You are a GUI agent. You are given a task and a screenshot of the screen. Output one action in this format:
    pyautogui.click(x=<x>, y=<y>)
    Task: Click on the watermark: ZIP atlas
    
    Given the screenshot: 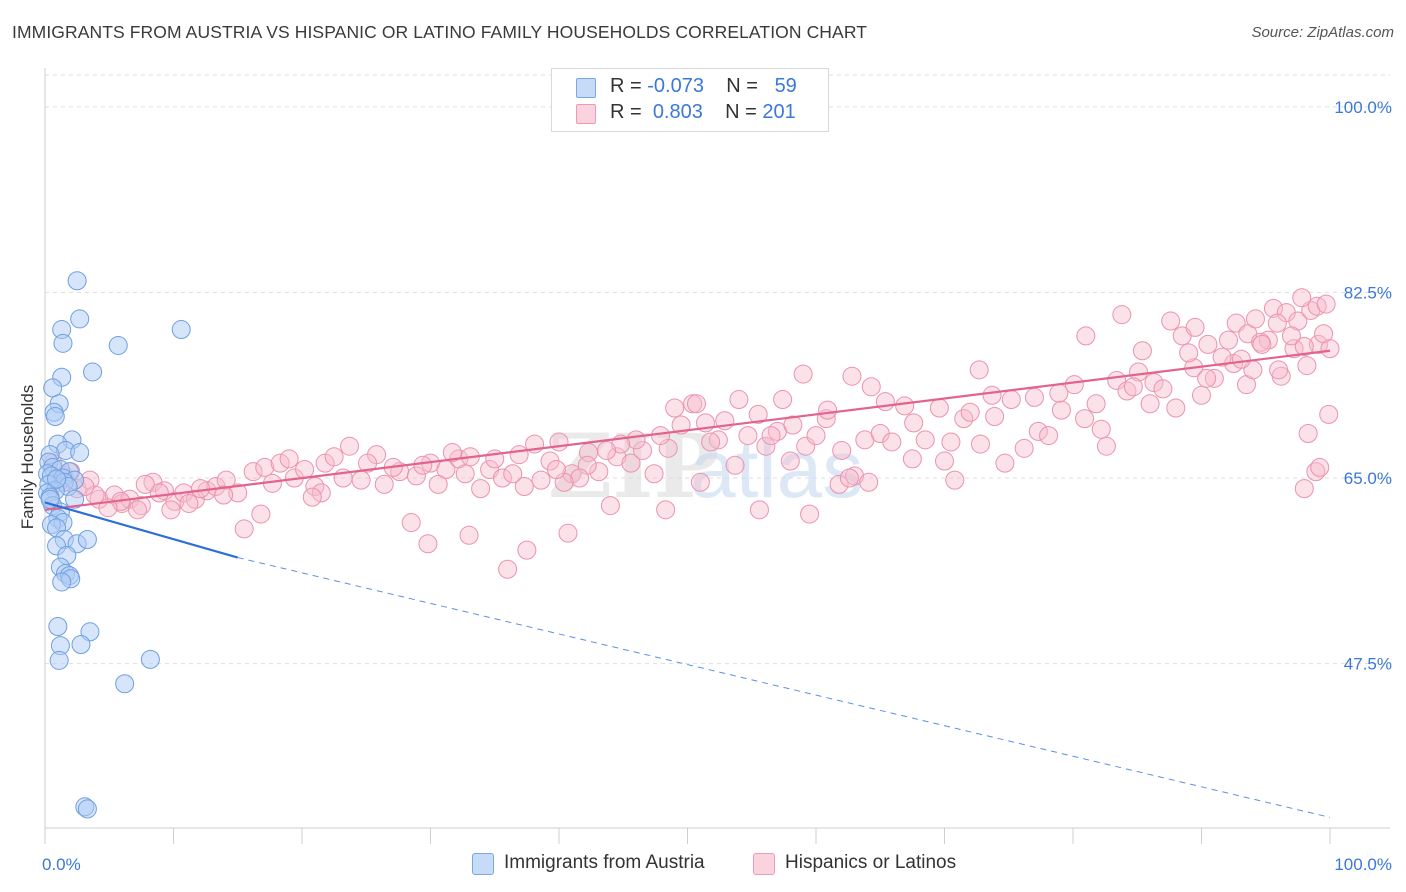 What is the action you would take?
    pyautogui.click(x=705, y=466)
    